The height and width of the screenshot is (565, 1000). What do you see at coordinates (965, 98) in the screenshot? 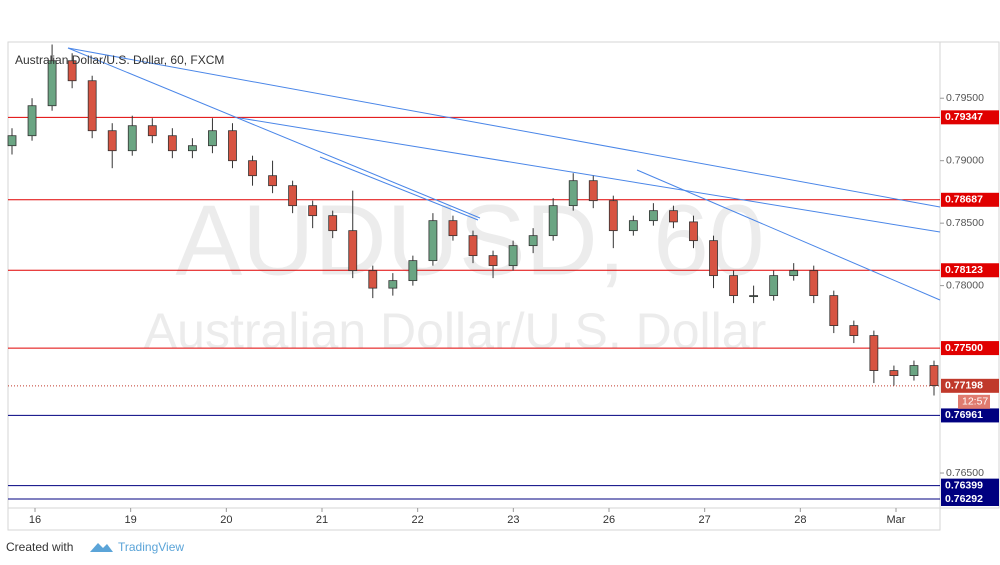
I see `y-tick-label: 0.79500` at bounding box center [965, 98].